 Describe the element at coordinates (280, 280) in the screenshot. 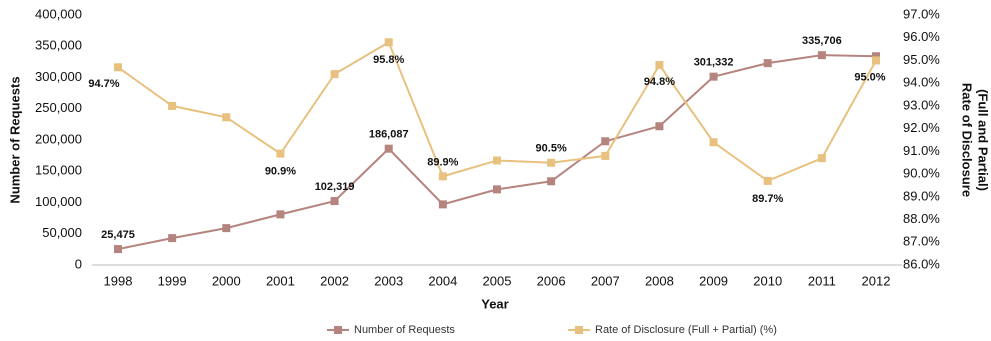

I see `x-tick-label: 2001` at that location.